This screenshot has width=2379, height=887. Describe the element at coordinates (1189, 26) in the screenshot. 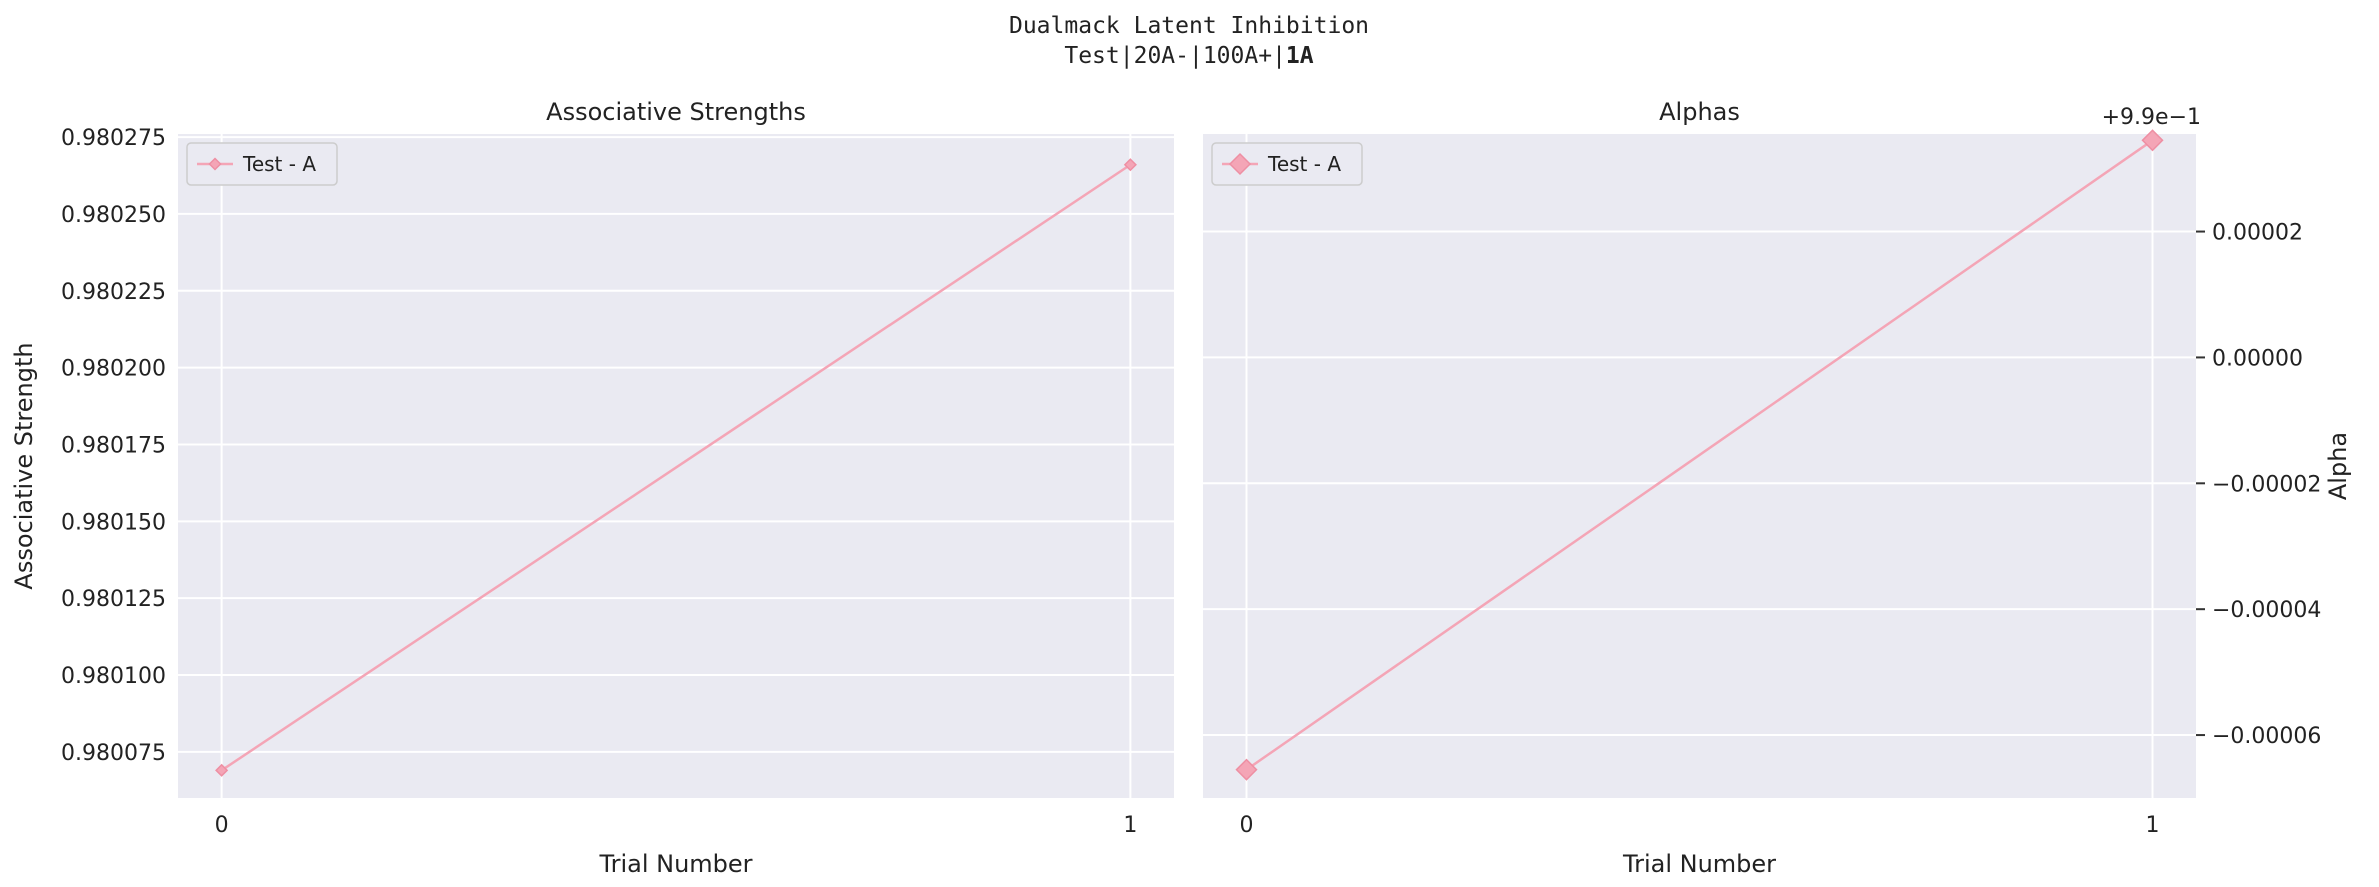

I see `figure-title-line1: Dualmack Latent Inhibition` at that location.